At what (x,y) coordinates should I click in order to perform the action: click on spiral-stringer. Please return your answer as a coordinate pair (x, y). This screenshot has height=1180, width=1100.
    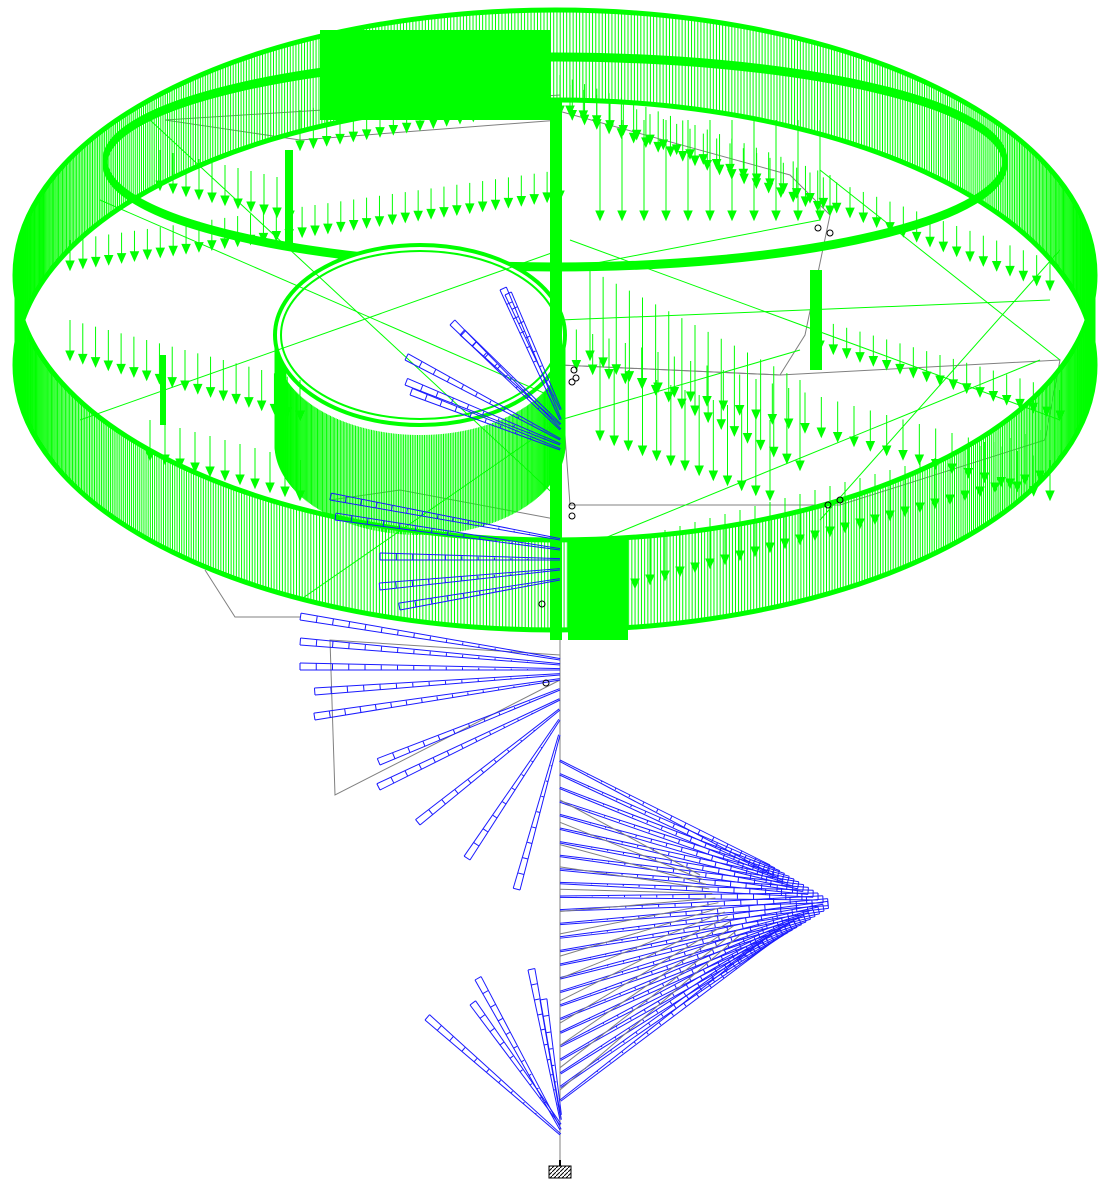
    Looking at the image, I should click on (650, 945).